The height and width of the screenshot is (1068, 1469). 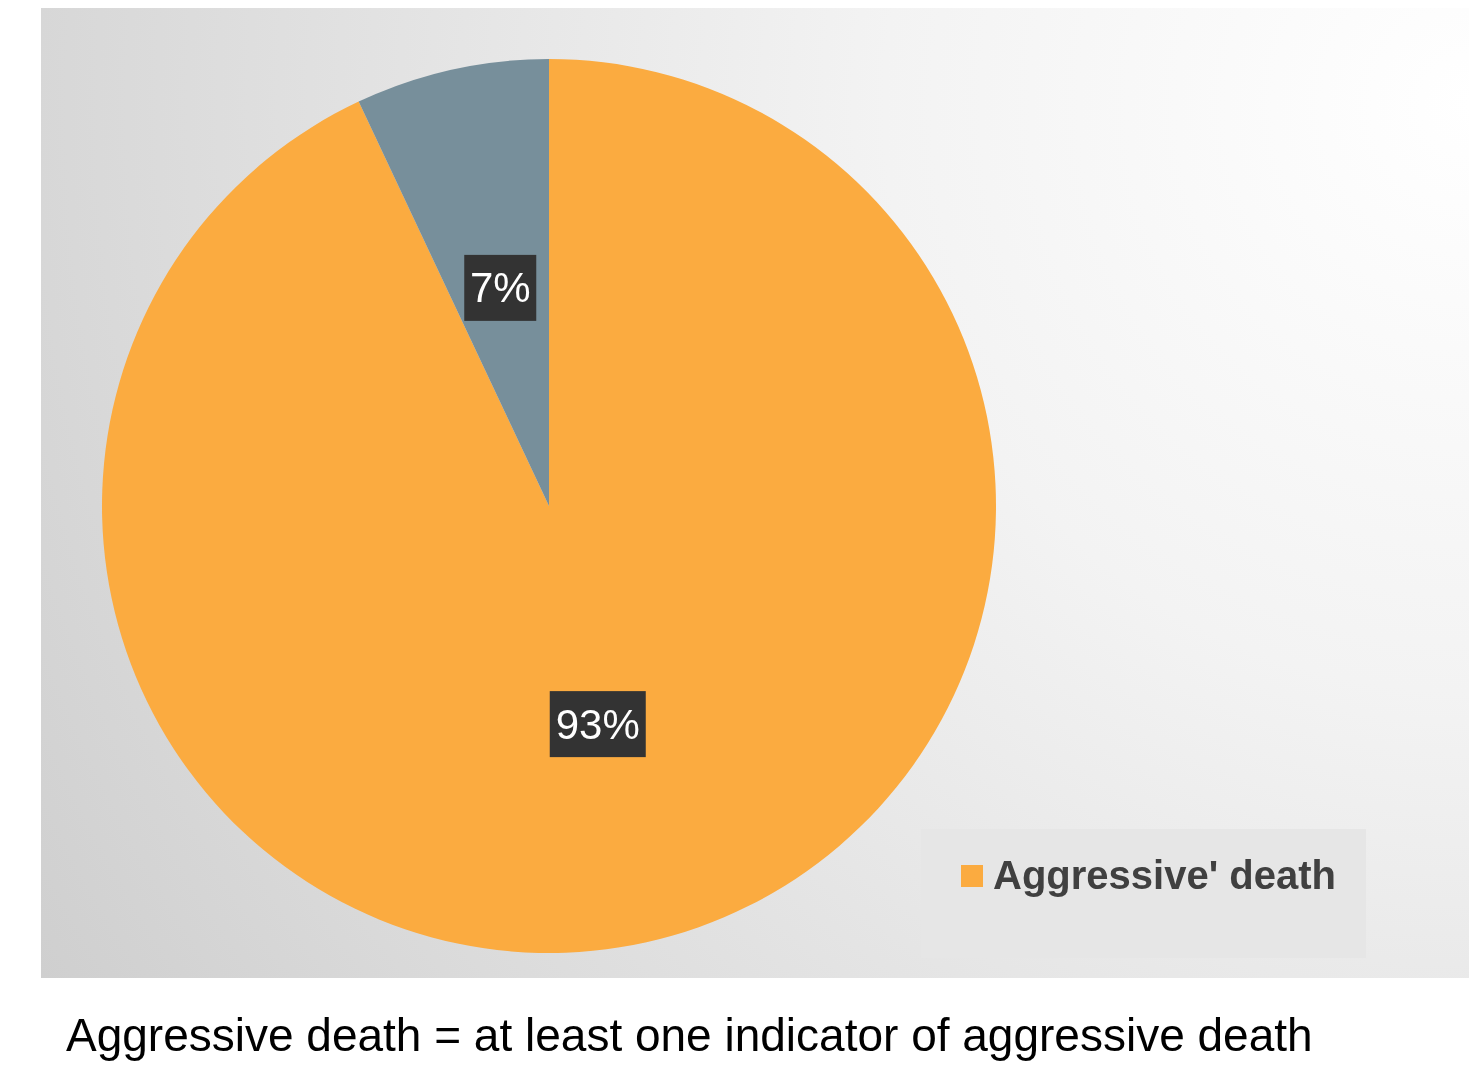 What do you see at coordinates (1164, 875) in the screenshot?
I see `legend-label: Aggressive' death` at bounding box center [1164, 875].